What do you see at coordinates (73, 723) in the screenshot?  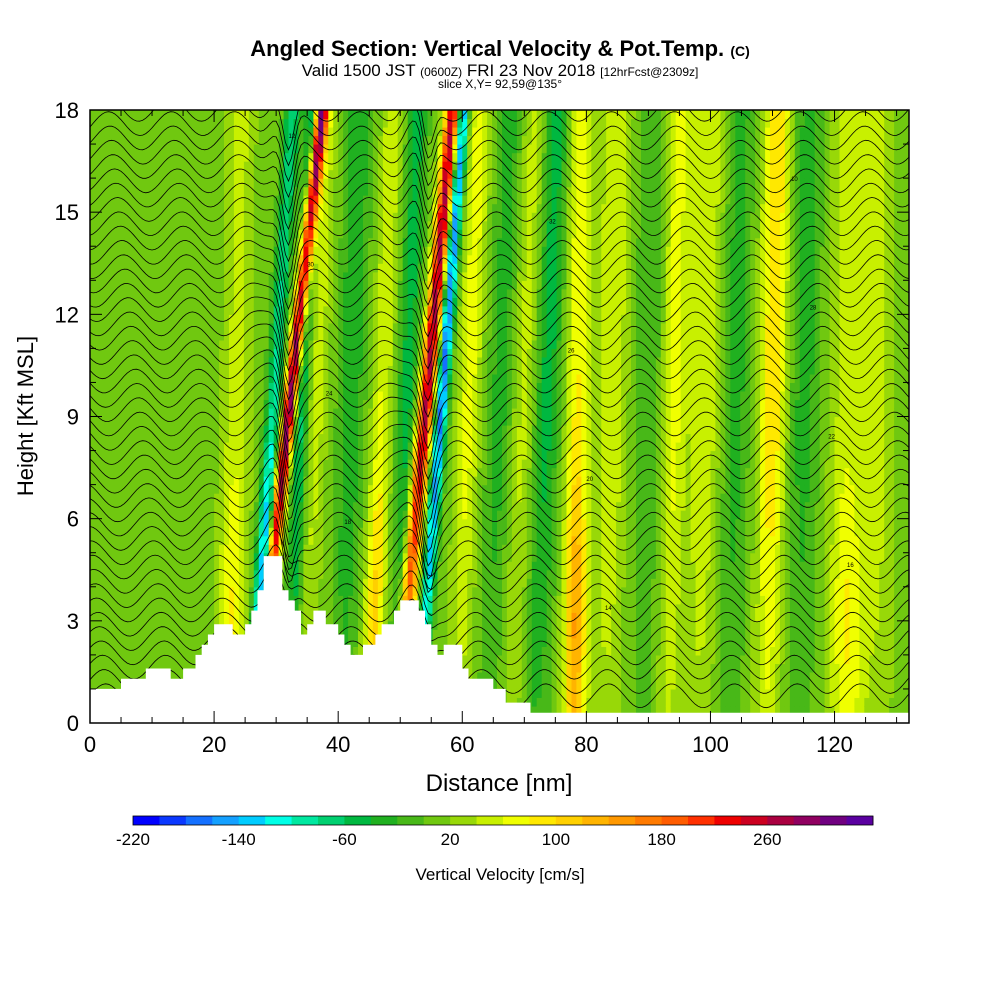 I see `y-tick-label: 0` at bounding box center [73, 723].